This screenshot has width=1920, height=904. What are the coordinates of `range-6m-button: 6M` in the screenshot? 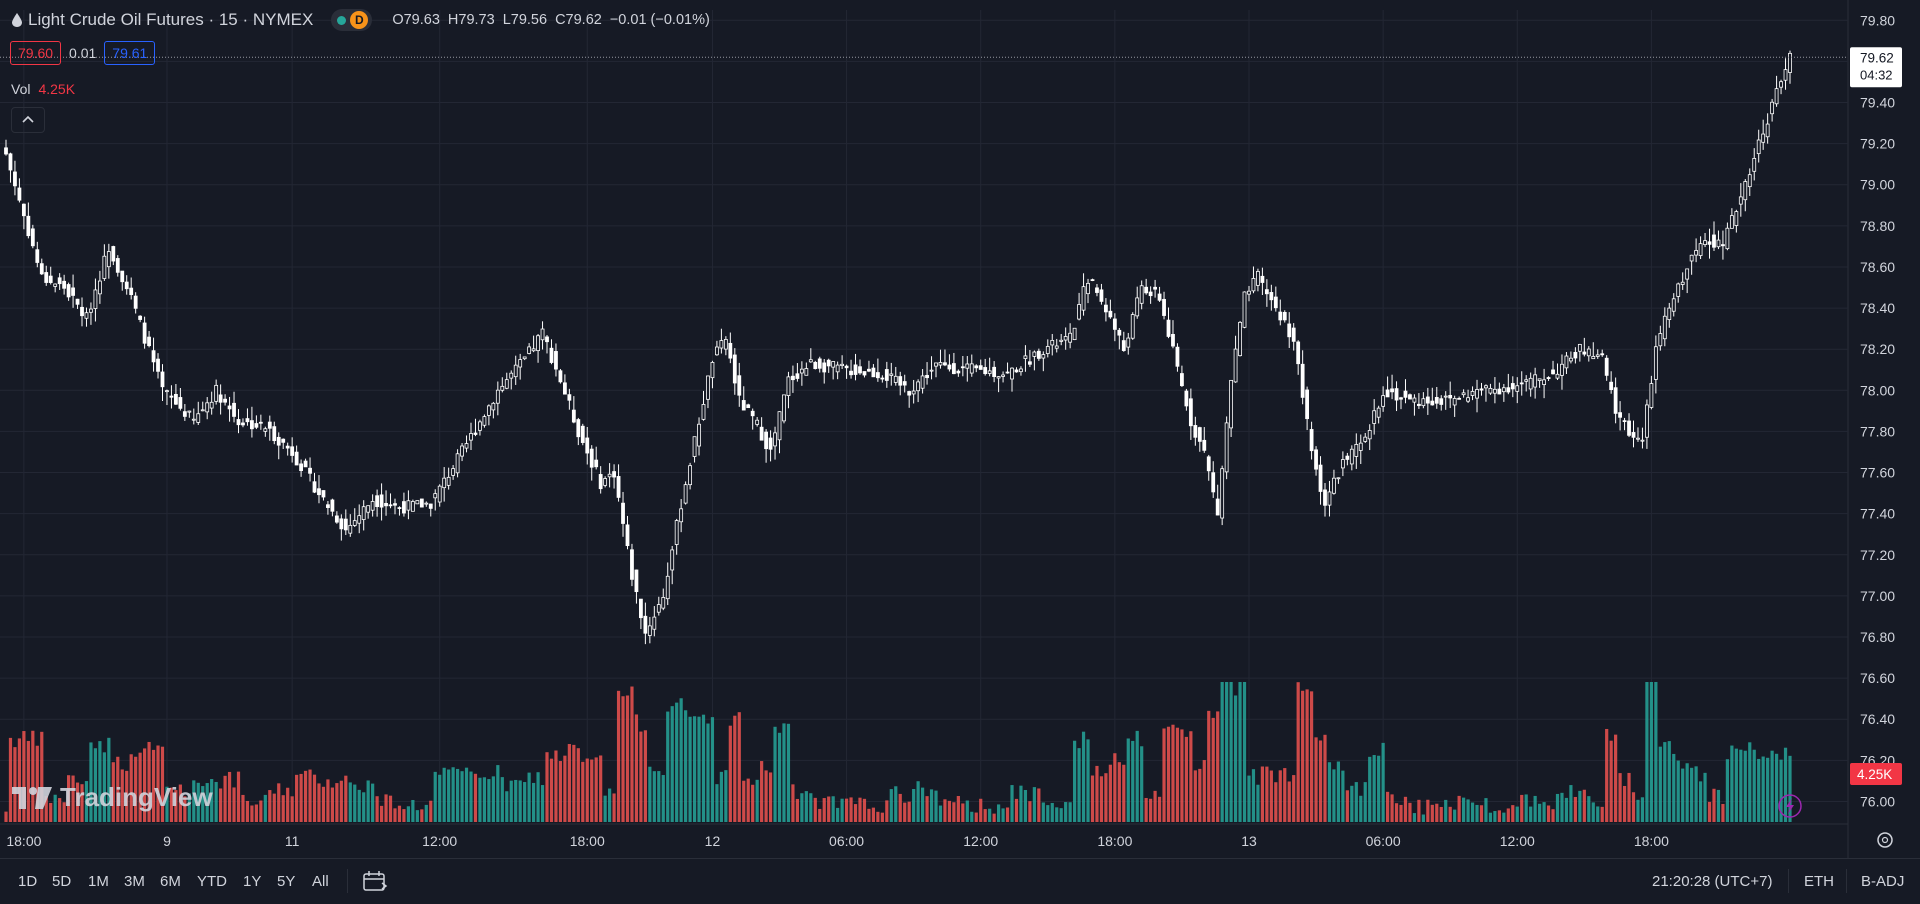 It's located at (170, 881).